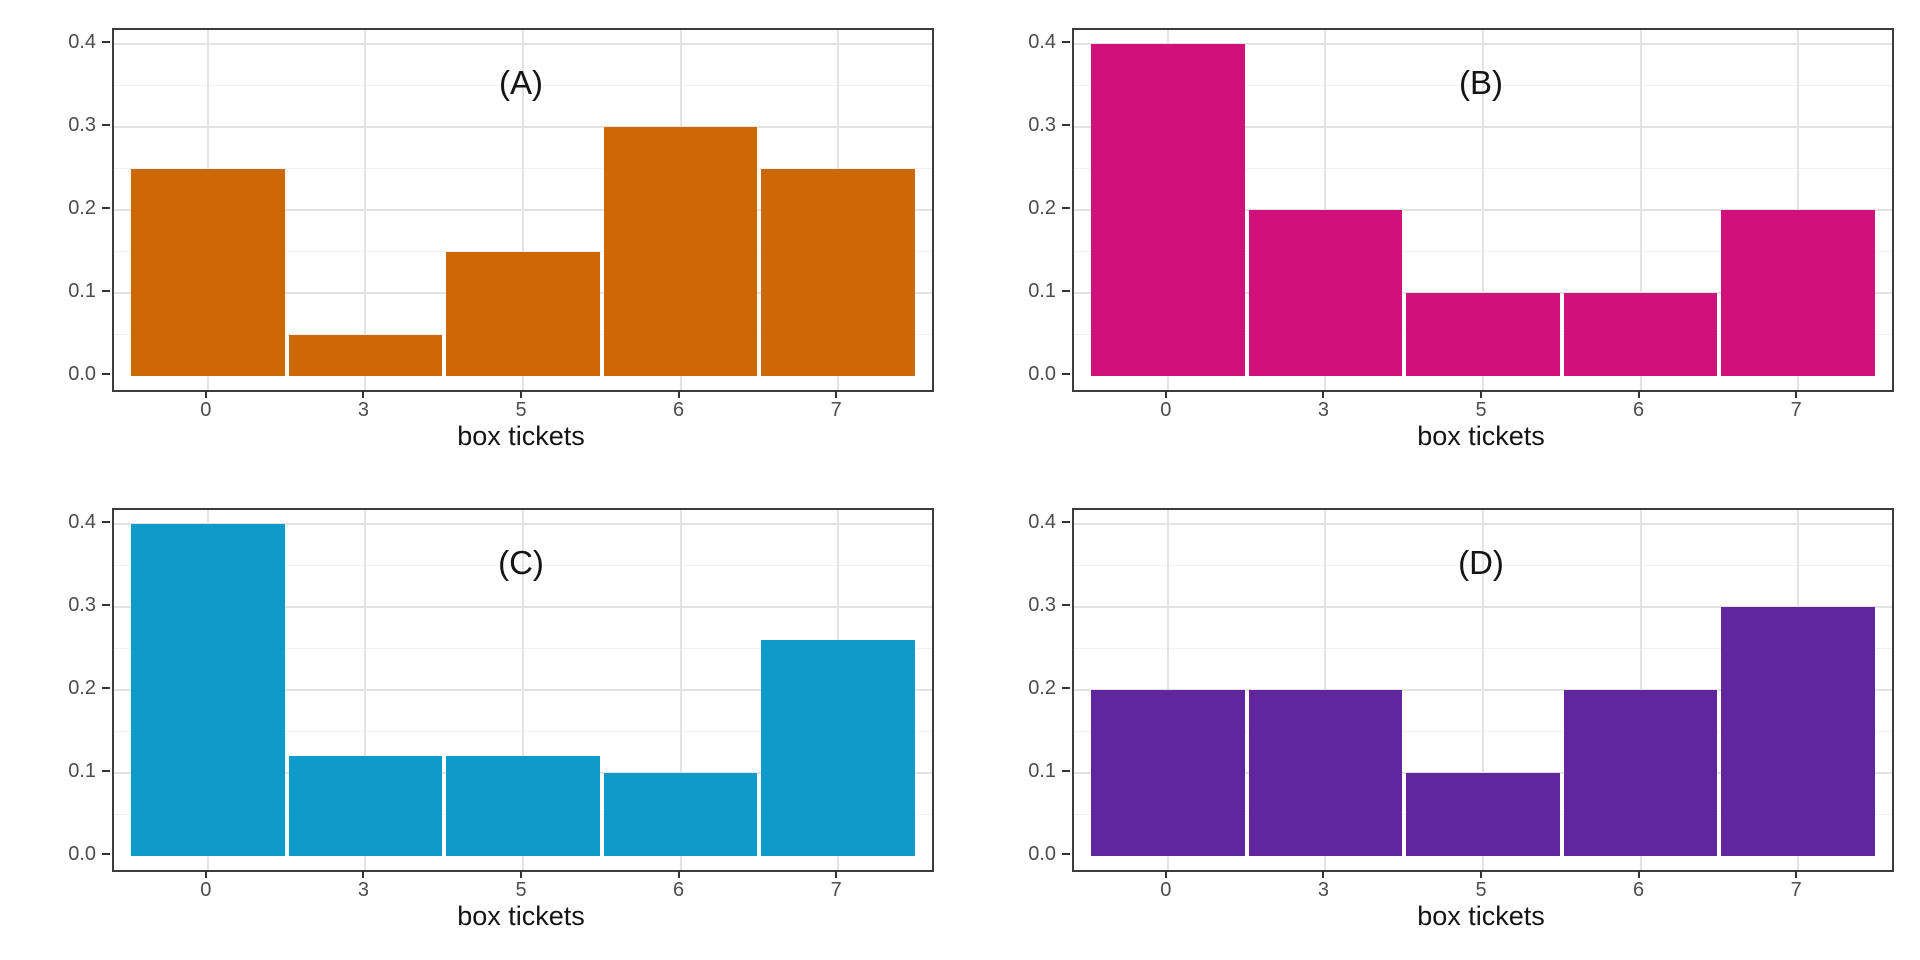  I want to click on panel-title-a: (A), so click(521, 82).